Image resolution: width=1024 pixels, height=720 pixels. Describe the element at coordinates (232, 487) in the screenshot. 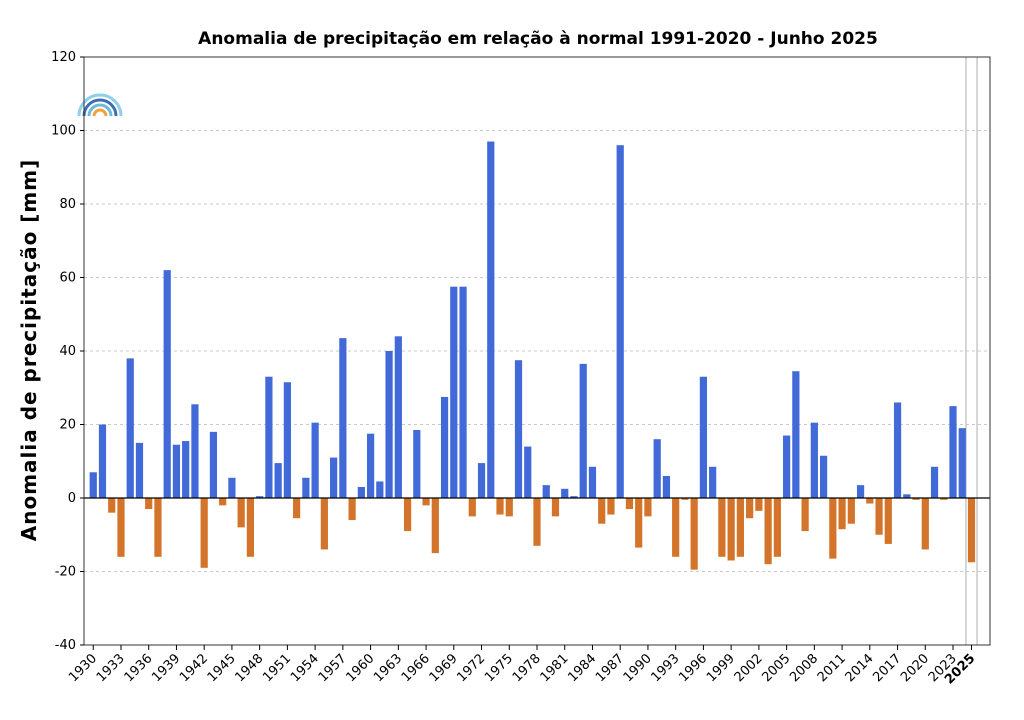

I see `bar-1945` at that location.